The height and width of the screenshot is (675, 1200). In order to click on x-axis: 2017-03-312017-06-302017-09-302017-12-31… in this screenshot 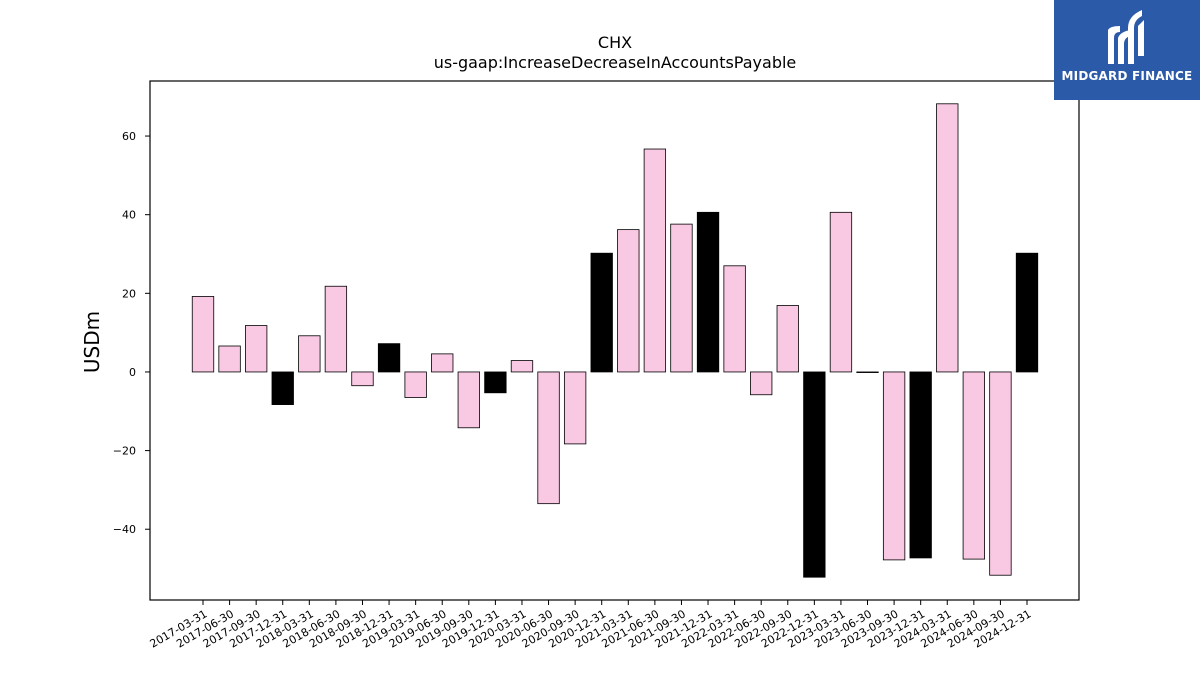, I will do `click(591, 625)`.